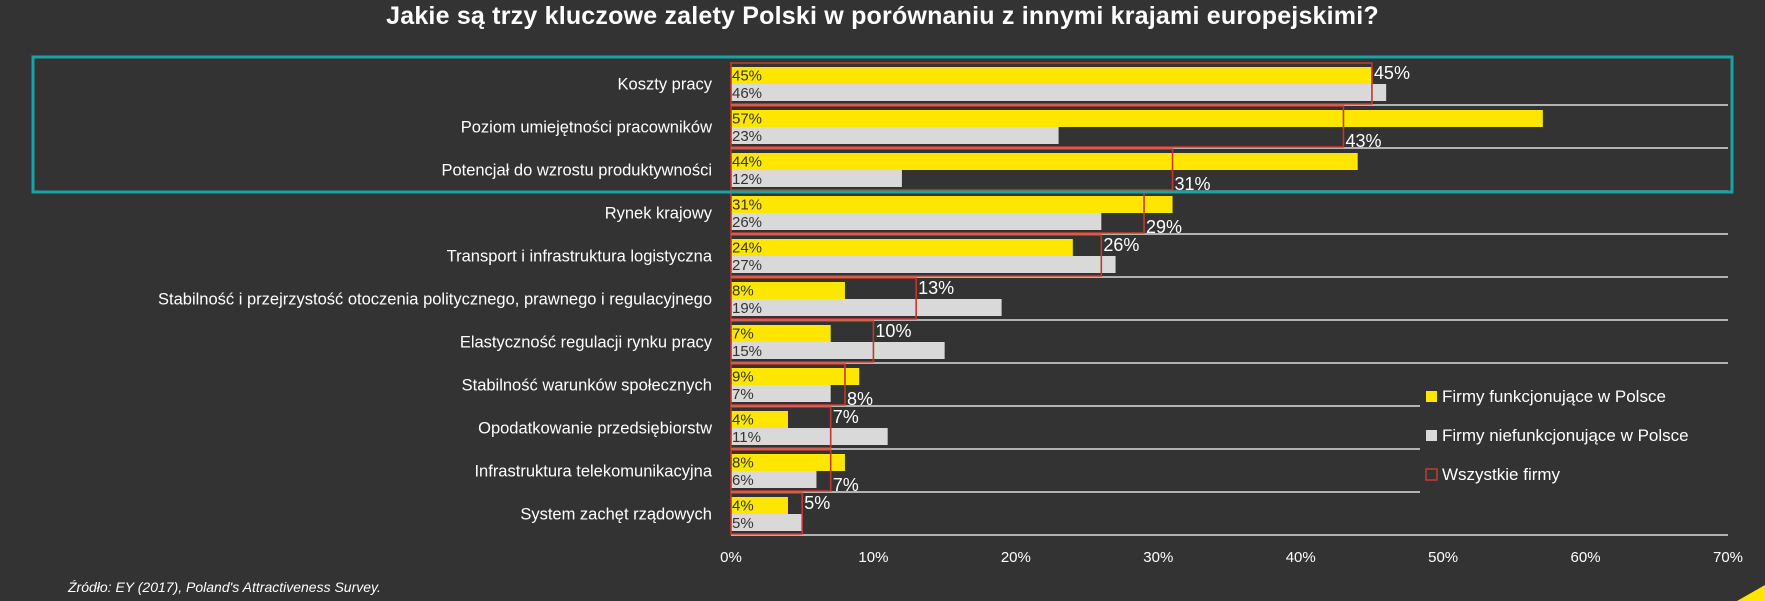  What do you see at coordinates (747, 119) in the screenshot?
I see `data-label-firmy-w-polsce: 57%` at bounding box center [747, 119].